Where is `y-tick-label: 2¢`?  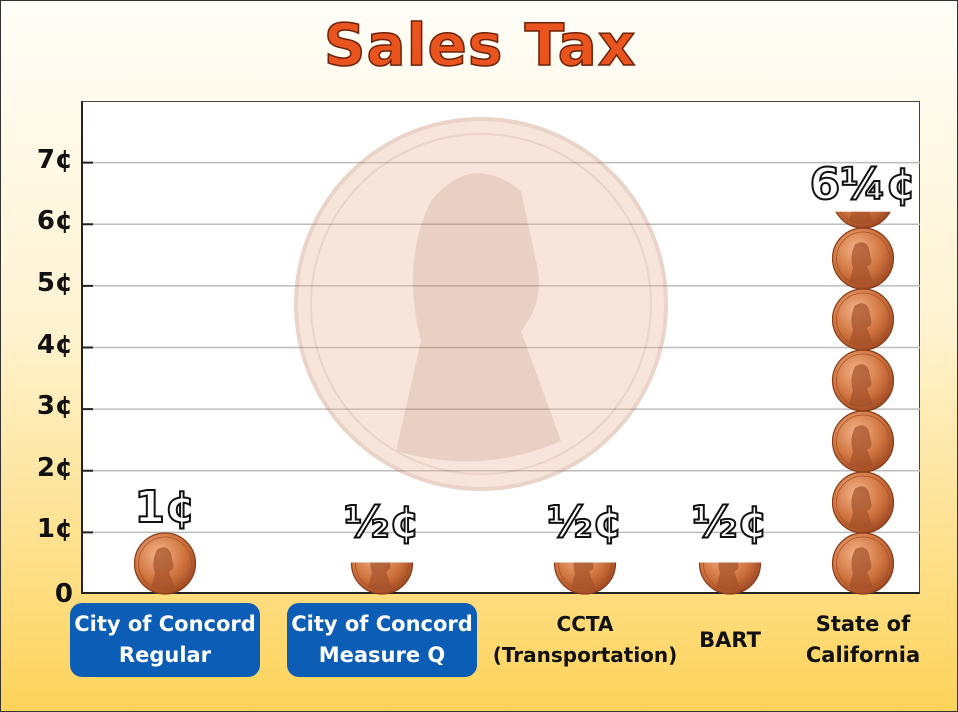 y-tick-label: 2¢ is located at coordinates (54, 467).